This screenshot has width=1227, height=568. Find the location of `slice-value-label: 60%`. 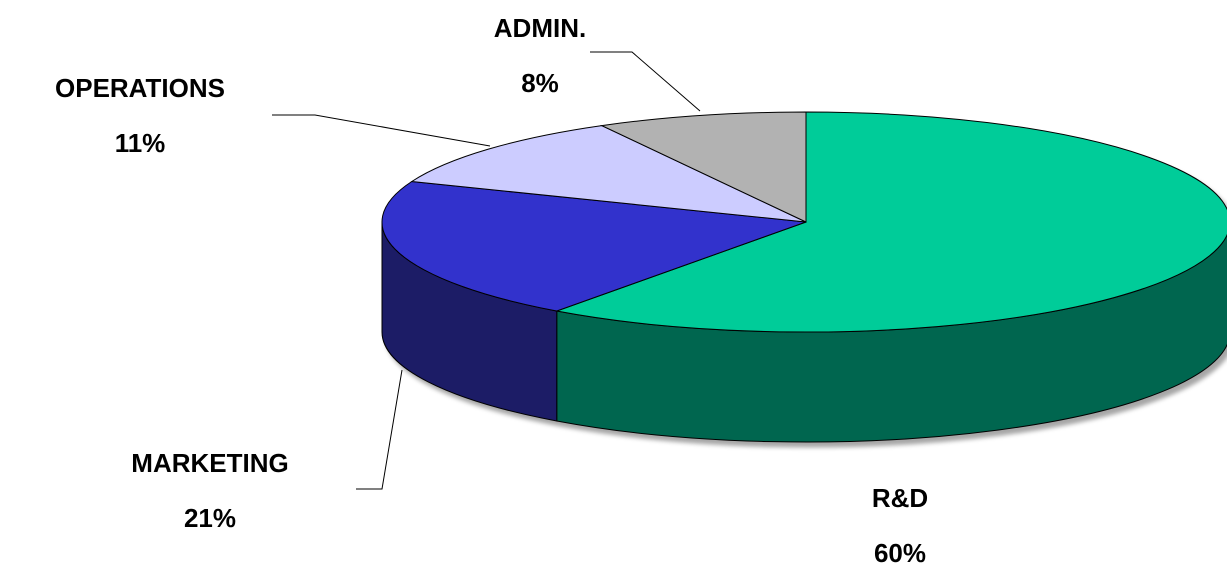

slice-value-label: 60% is located at coordinates (900, 553).